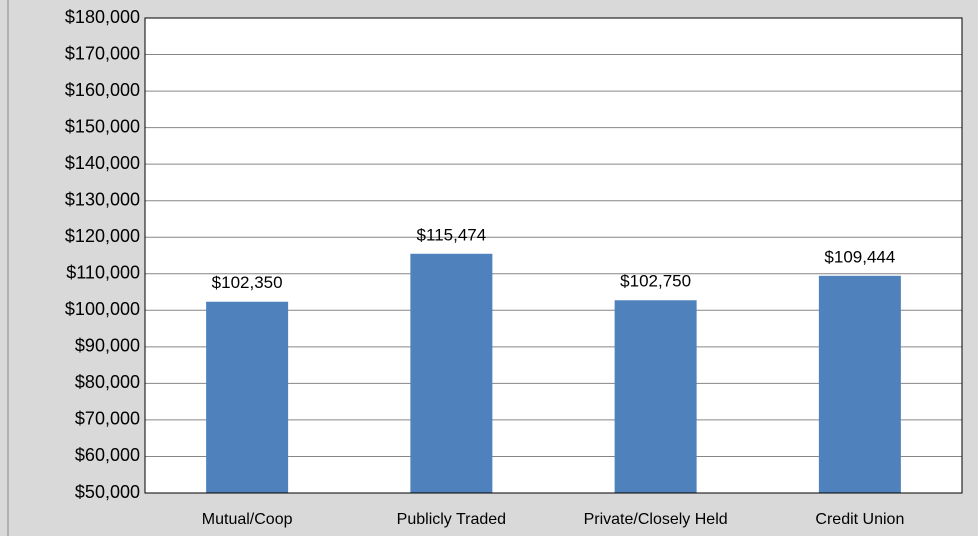 Image resolution: width=978 pixels, height=536 pixels. Describe the element at coordinates (102, 53) in the screenshot. I see `y-tick-label: $170,000` at that location.